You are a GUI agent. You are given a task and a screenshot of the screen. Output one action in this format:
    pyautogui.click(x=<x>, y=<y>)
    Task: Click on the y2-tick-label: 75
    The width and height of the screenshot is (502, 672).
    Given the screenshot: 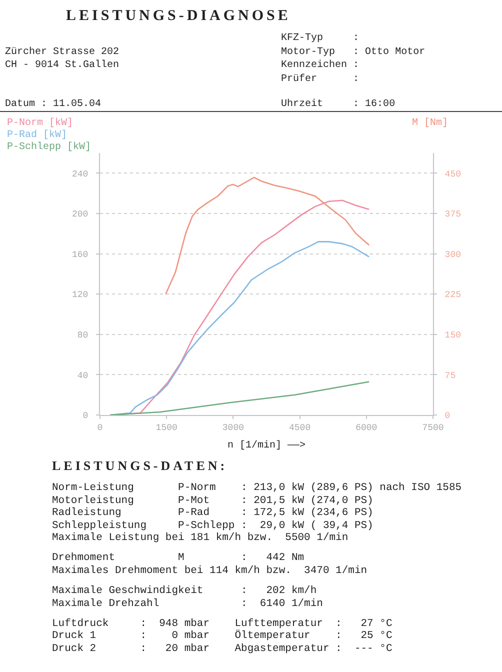 What is the action you would take?
    pyautogui.click(x=450, y=375)
    